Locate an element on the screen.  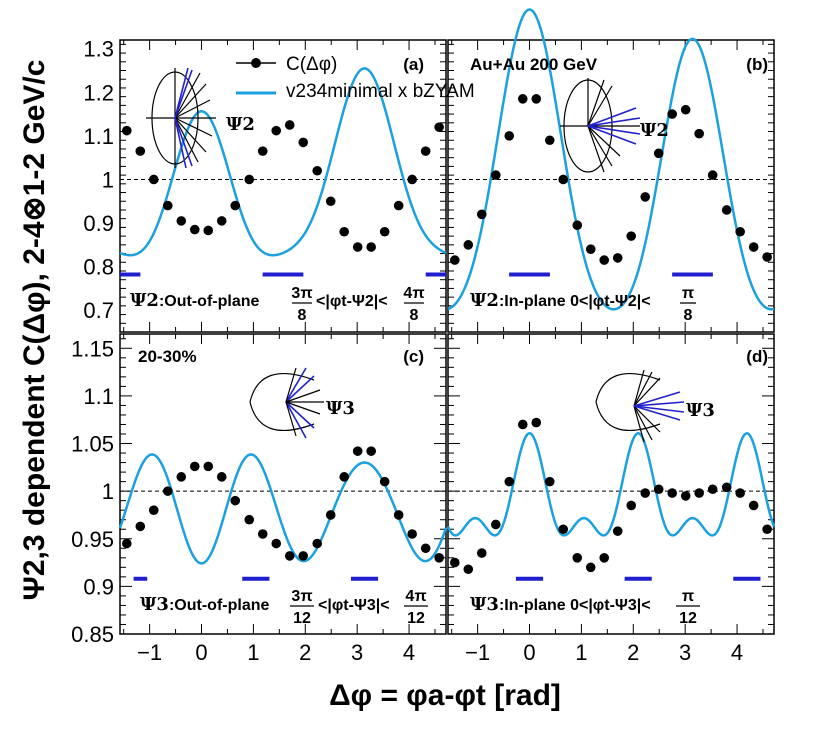
y-tick-label-c: 1.1 is located at coordinates (98, 396).